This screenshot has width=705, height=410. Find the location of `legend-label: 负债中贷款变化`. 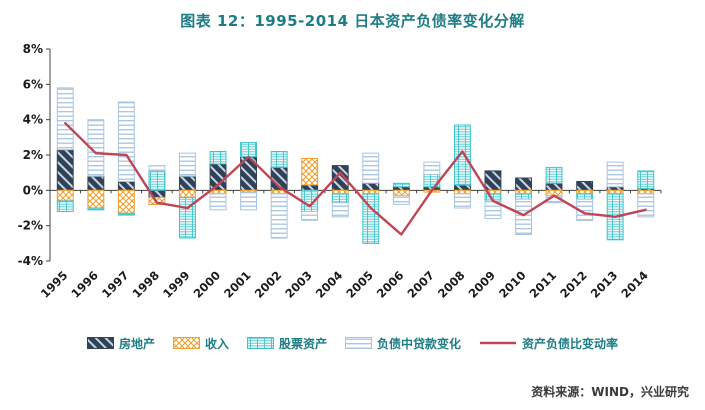

legend-label: 负债中贷款变化 is located at coordinates (419, 343).